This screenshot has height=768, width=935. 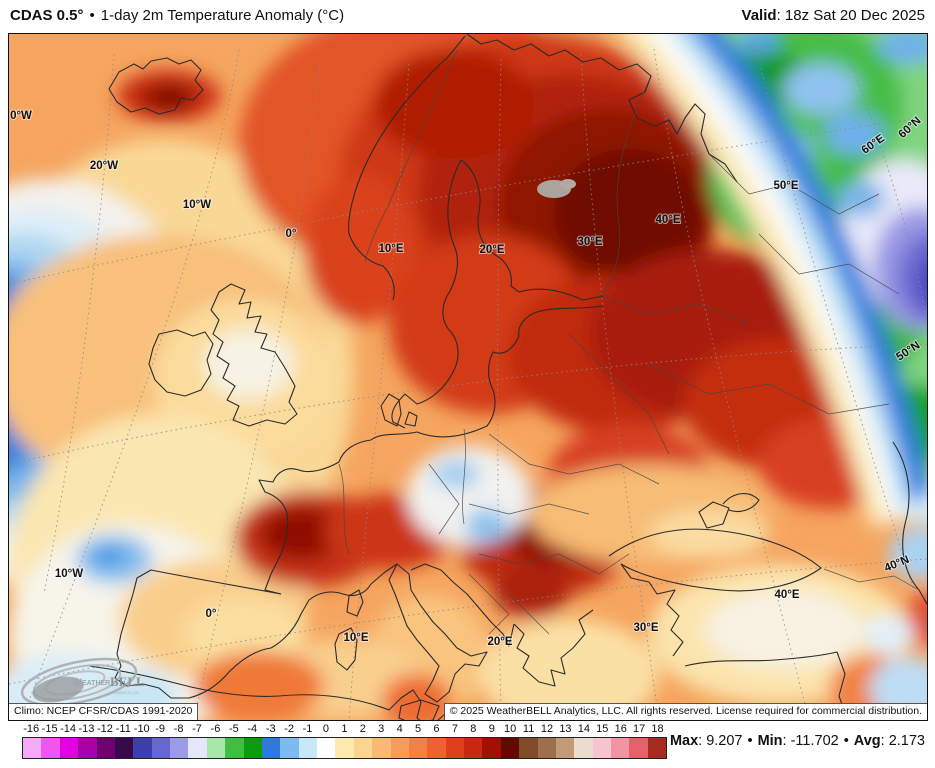 What do you see at coordinates (31, 729) in the screenshot?
I see `colorbar-tick: -16` at bounding box center [31, 729].